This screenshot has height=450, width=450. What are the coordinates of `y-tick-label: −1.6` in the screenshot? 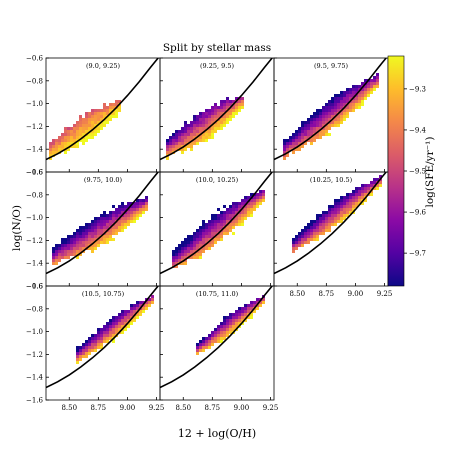 It's located at (35, 173).